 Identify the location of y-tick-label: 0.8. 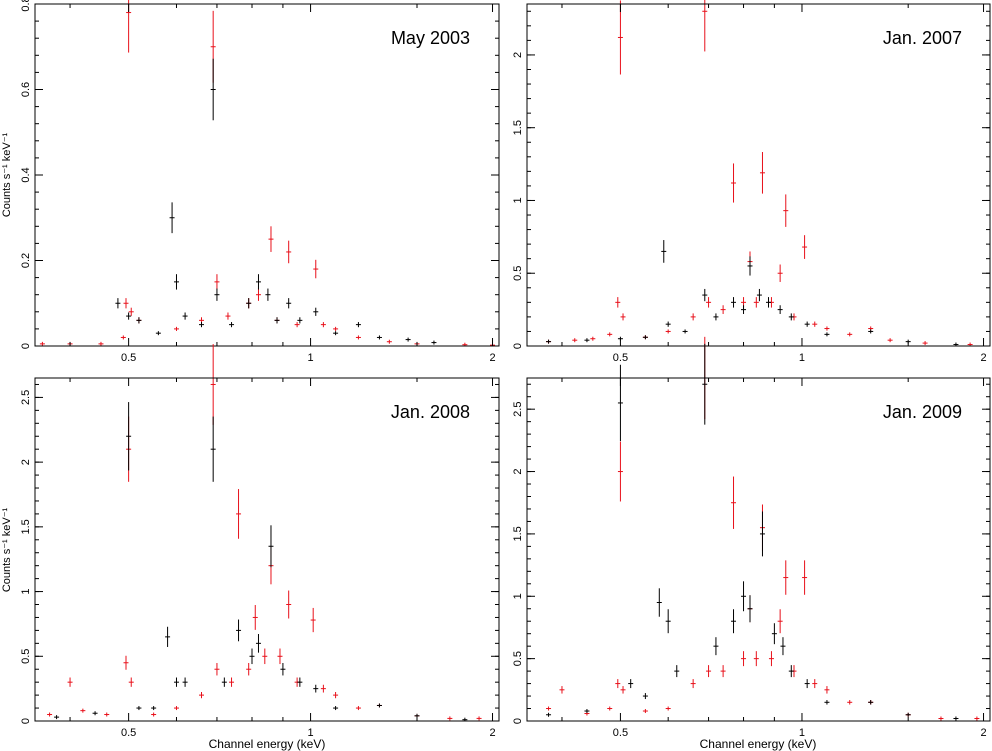
(26, 6).